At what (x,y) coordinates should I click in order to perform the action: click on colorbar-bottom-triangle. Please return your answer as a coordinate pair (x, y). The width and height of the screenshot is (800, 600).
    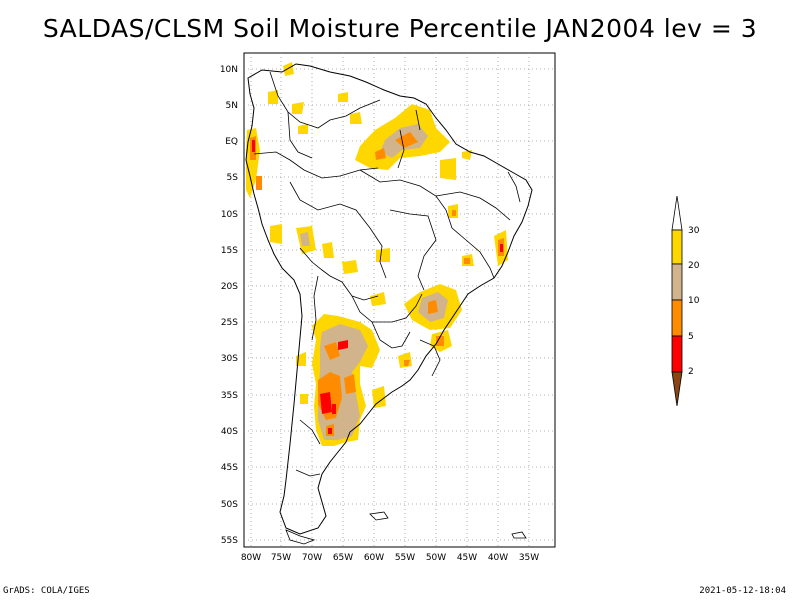
    Looking at the image, I should click on (677, 389).